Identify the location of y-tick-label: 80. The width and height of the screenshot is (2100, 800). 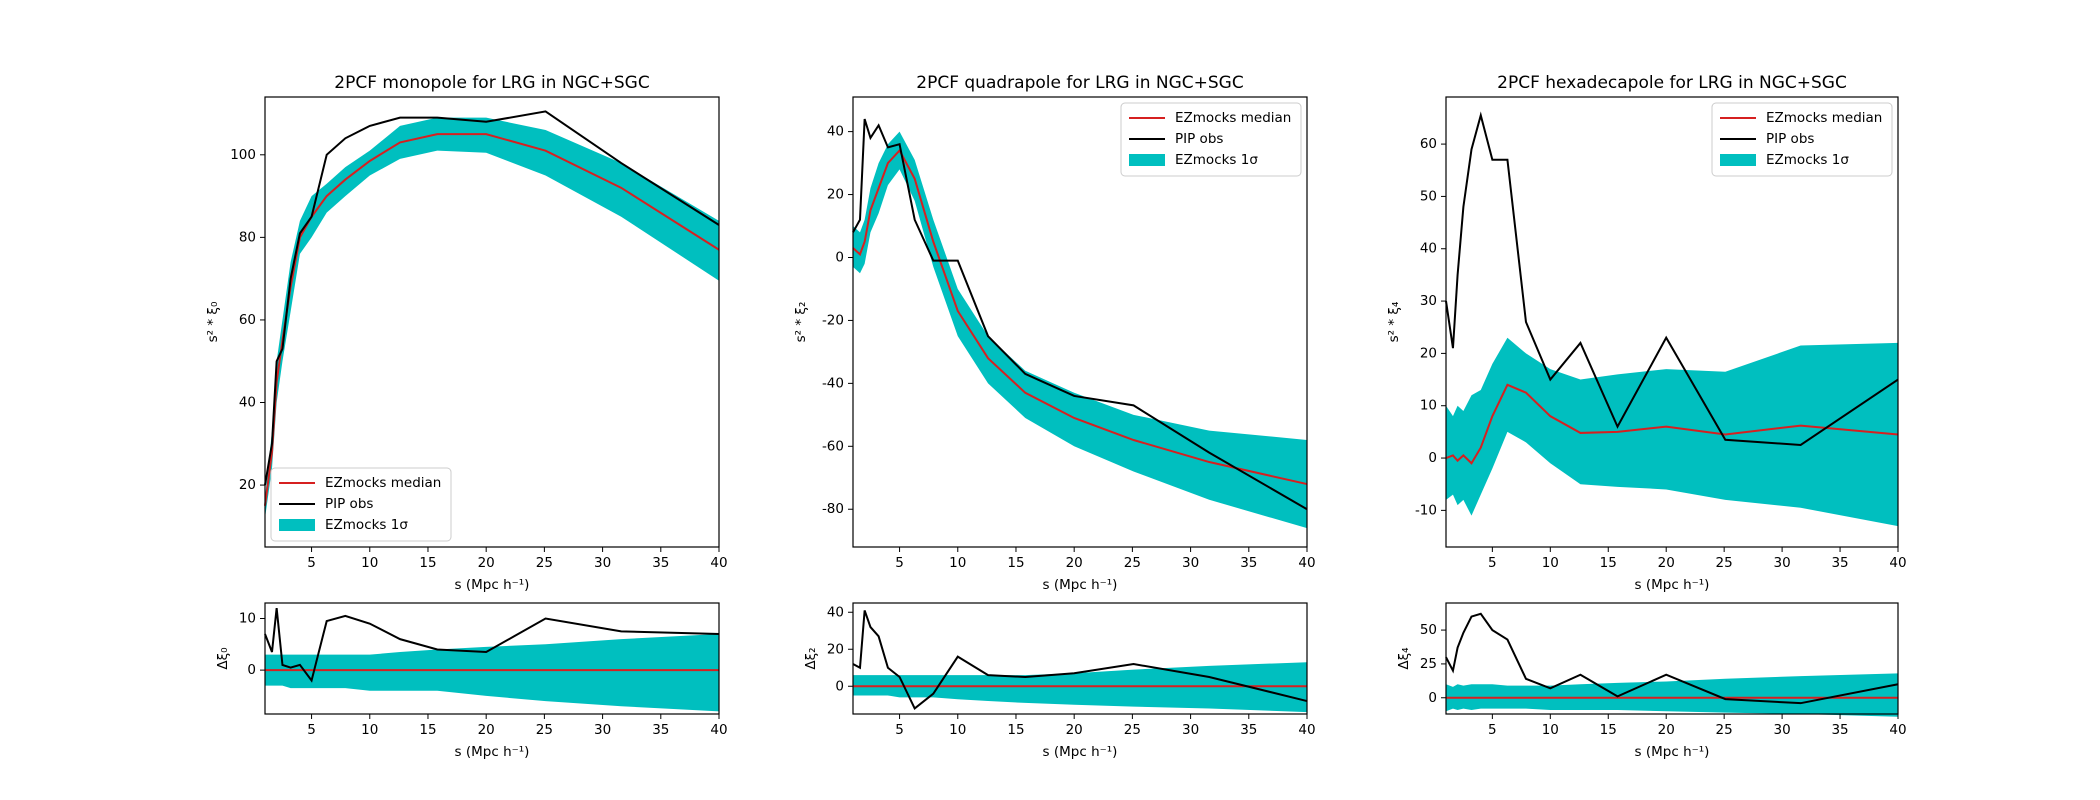
(247, 237).